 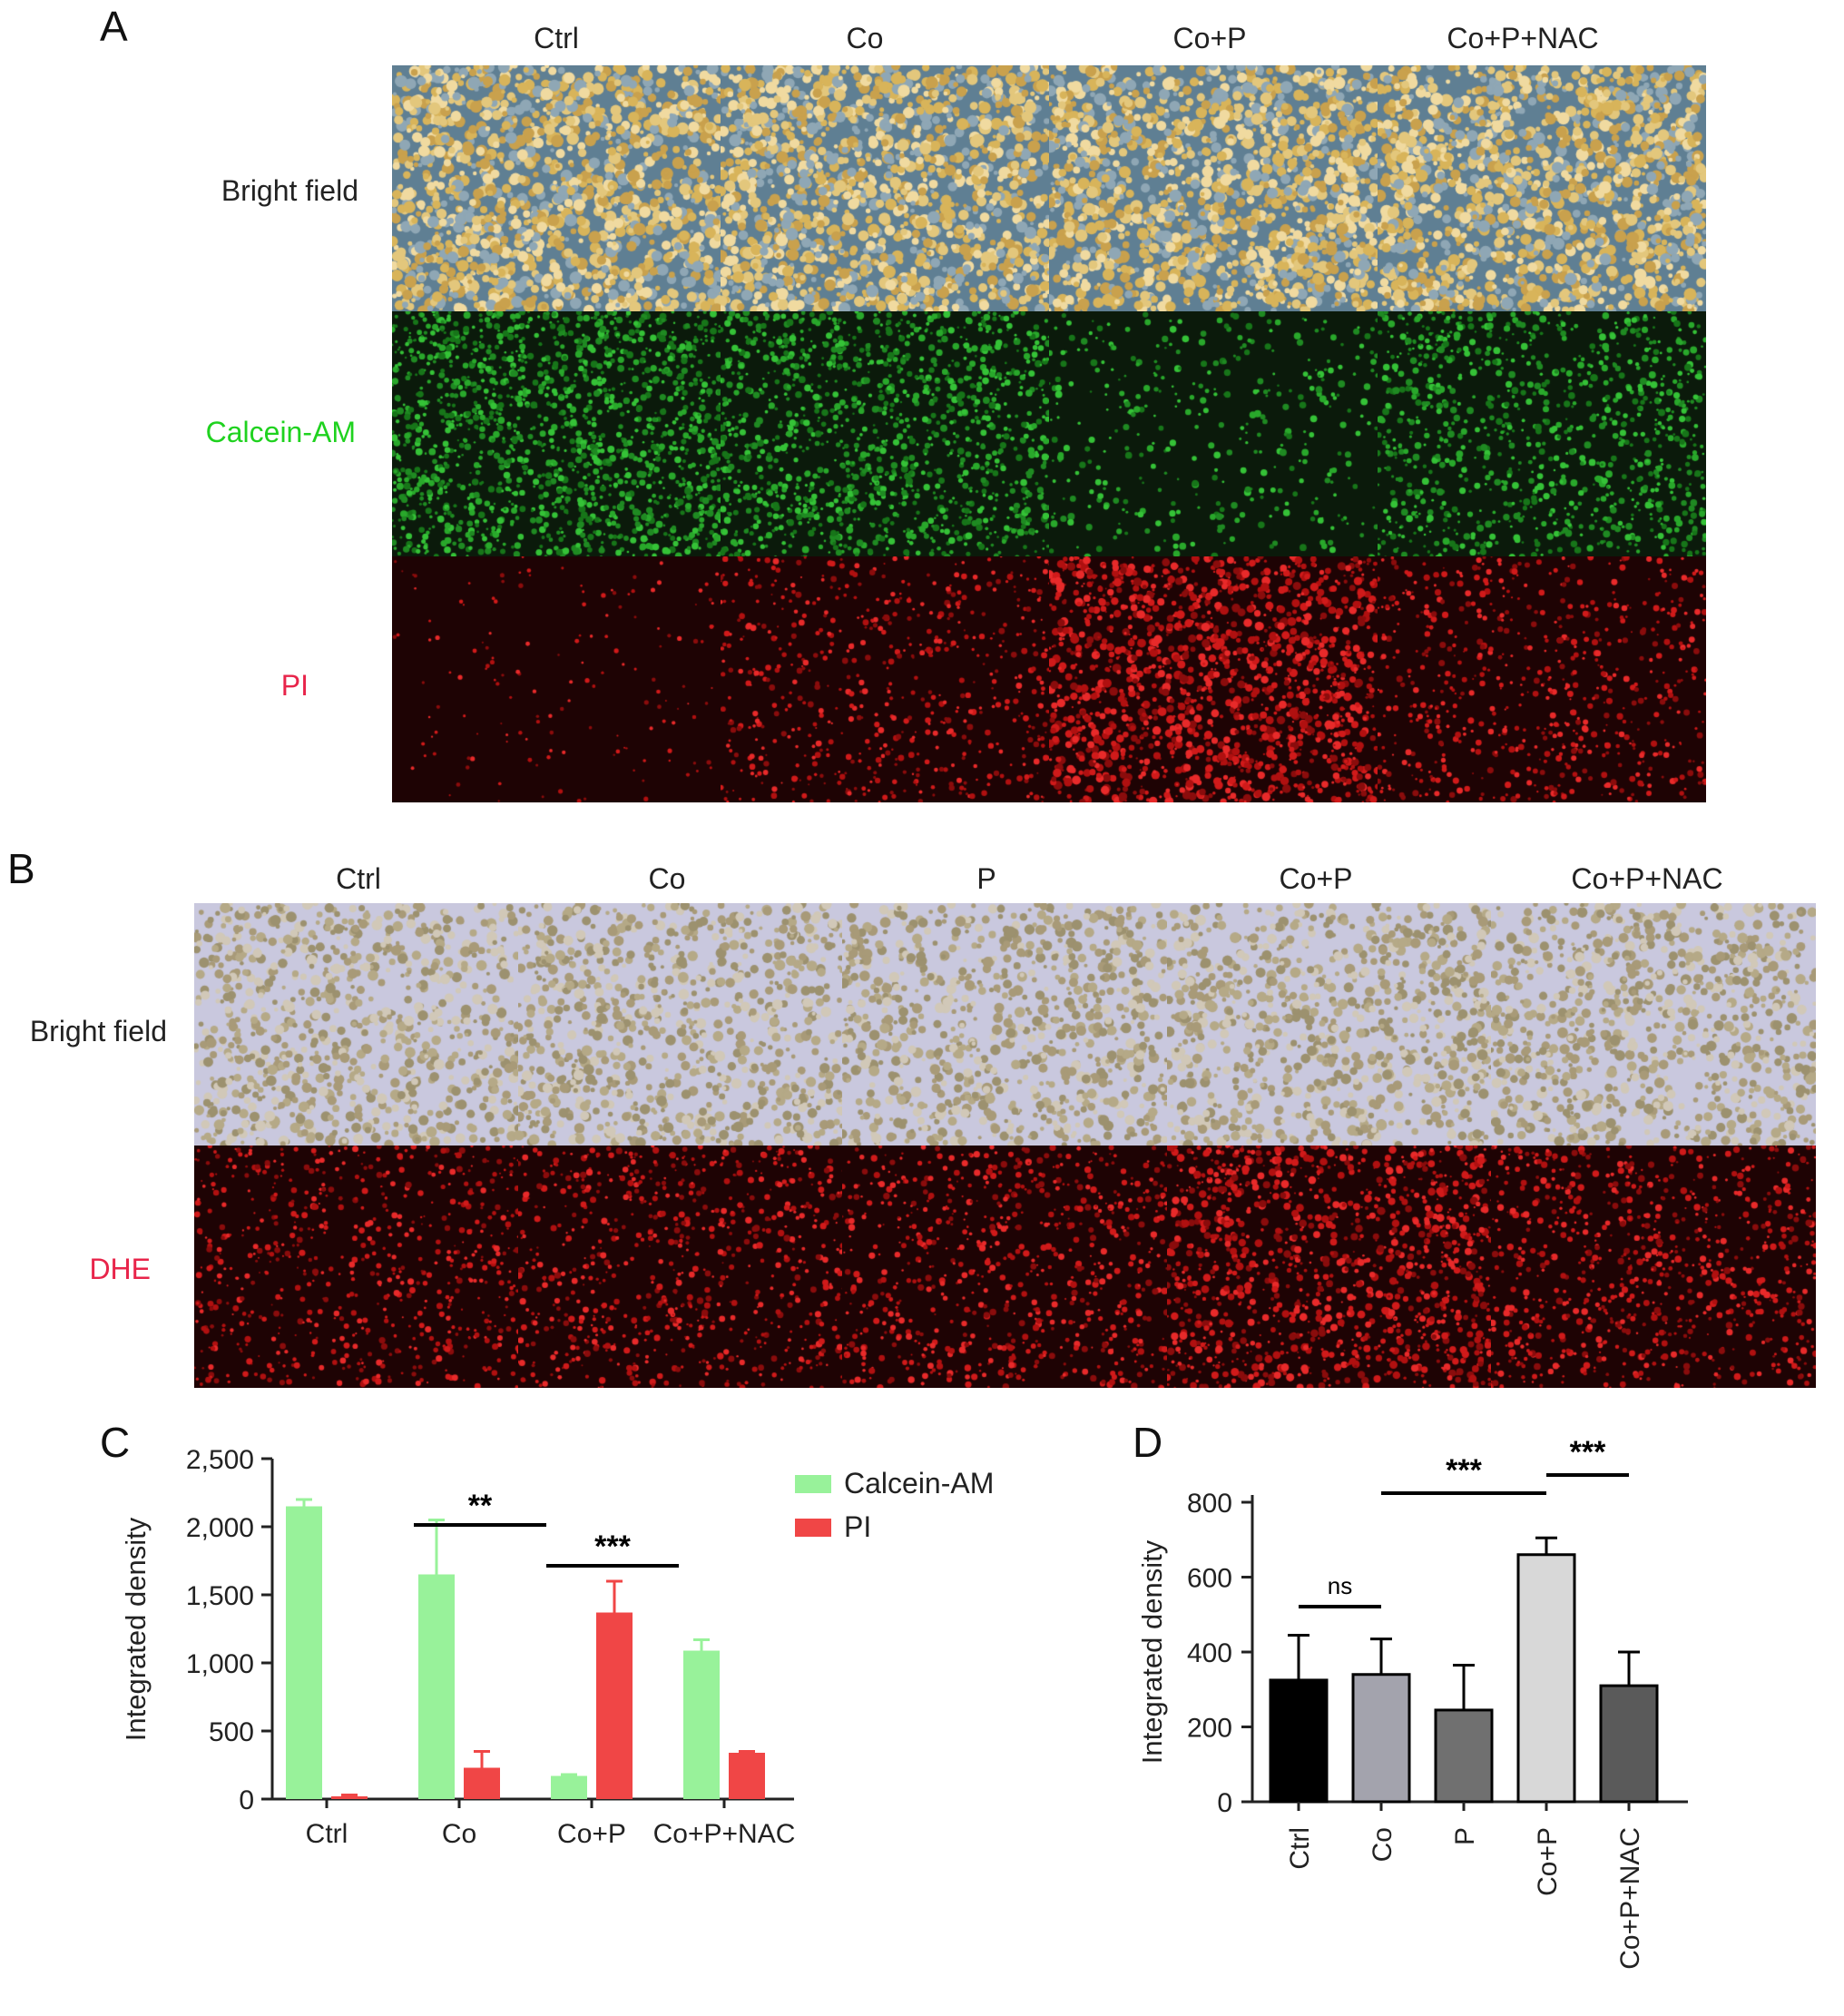 I want to click on panel-b-row-bright-field: Bright field, so click(x=98, y=1031).